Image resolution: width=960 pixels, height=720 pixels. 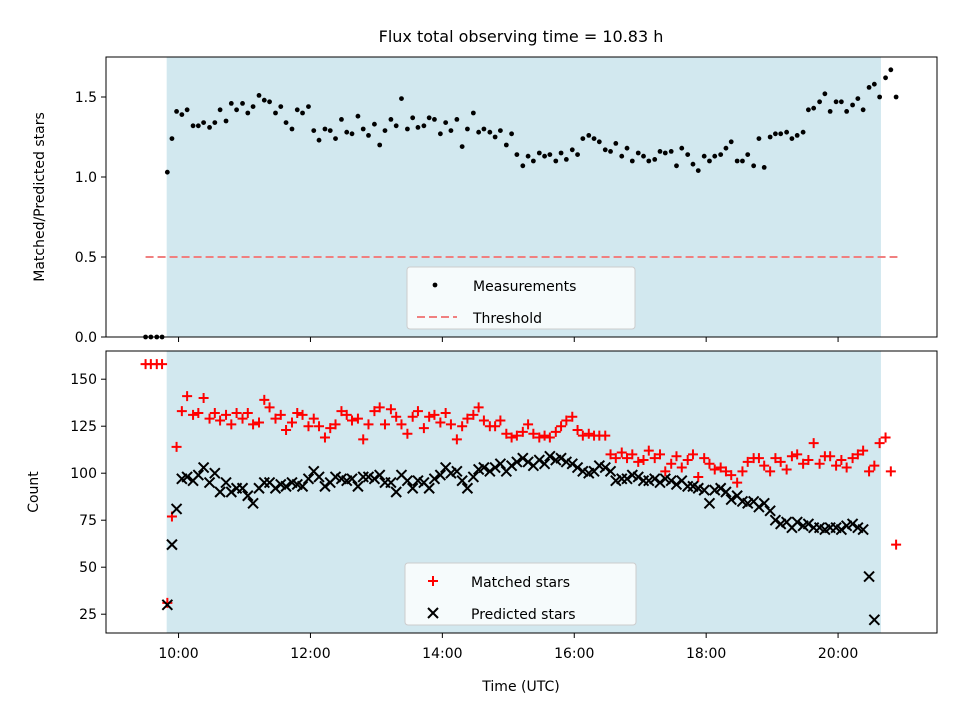 What do you see at coordinates (88, 521) in the screenshot?
I see `y-tick-label: 75` at bounding box center [88, 521].